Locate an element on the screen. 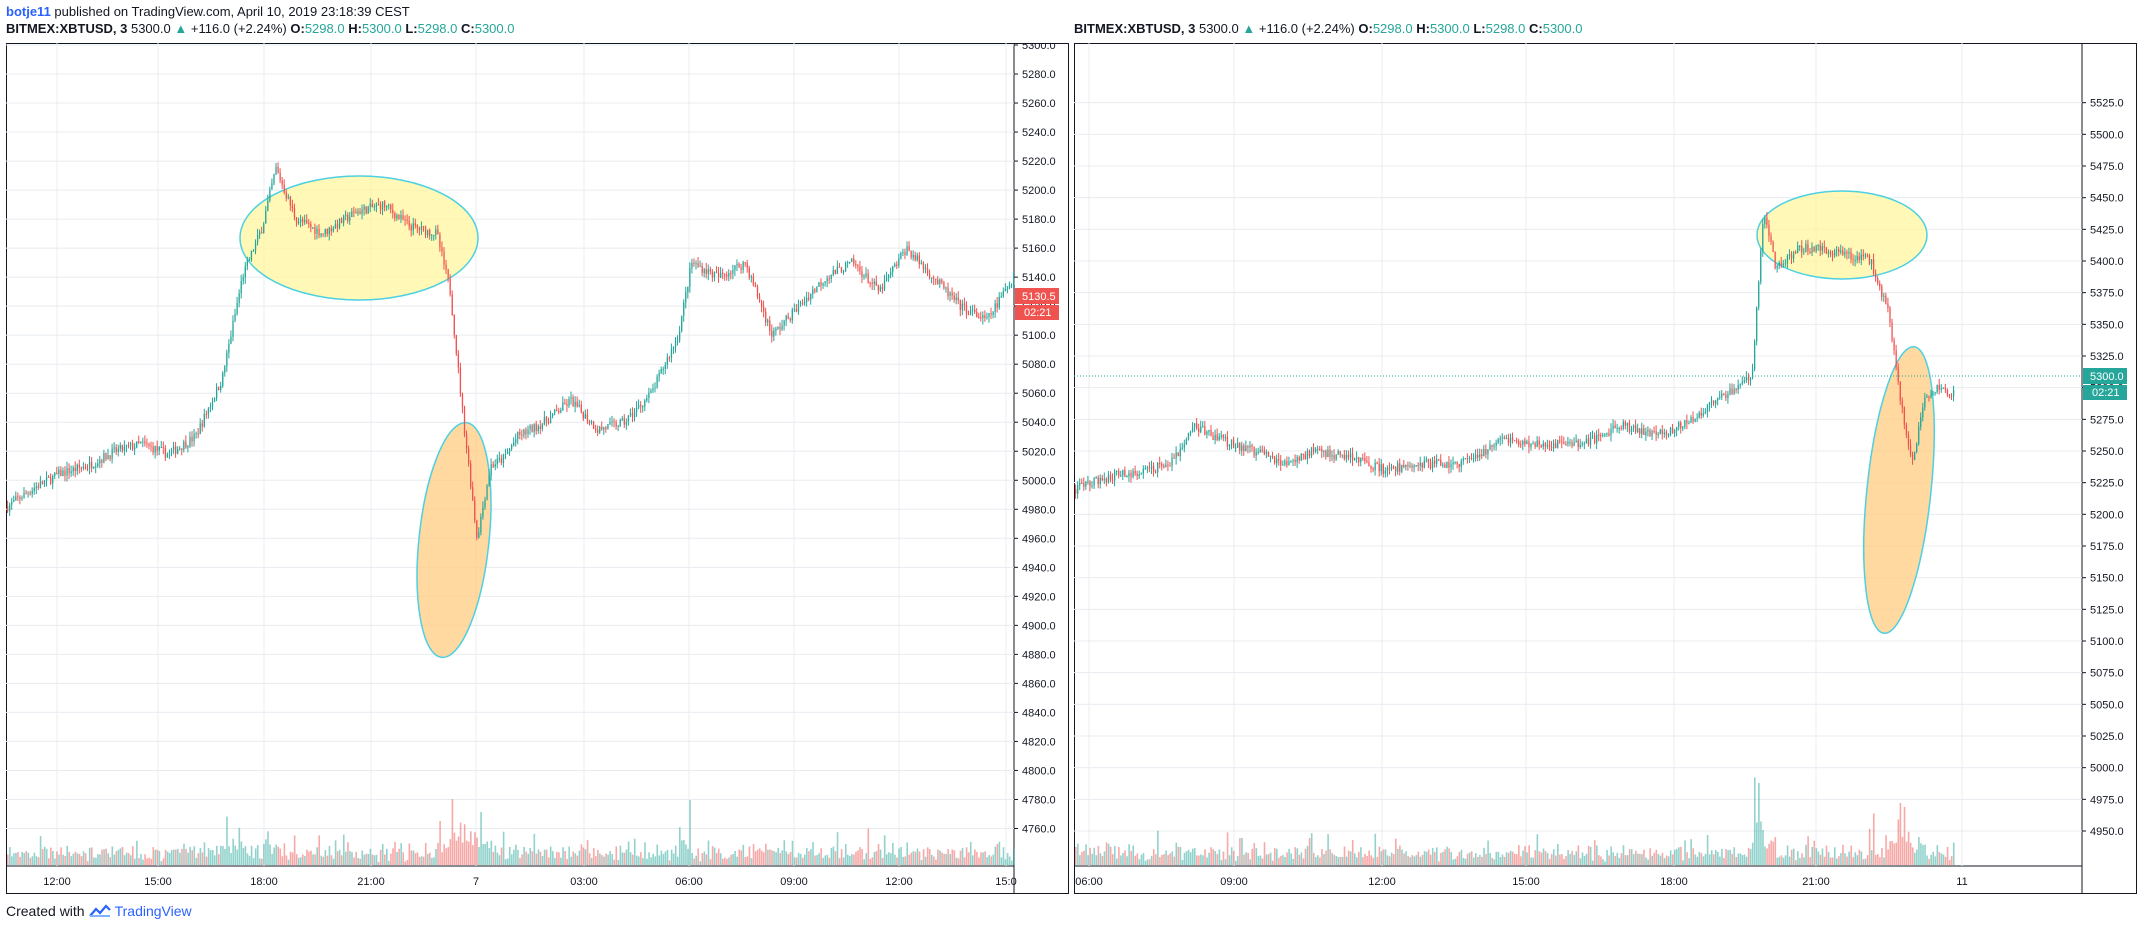  countdown-label: 02:21 is located at coordinates (2106, 393).